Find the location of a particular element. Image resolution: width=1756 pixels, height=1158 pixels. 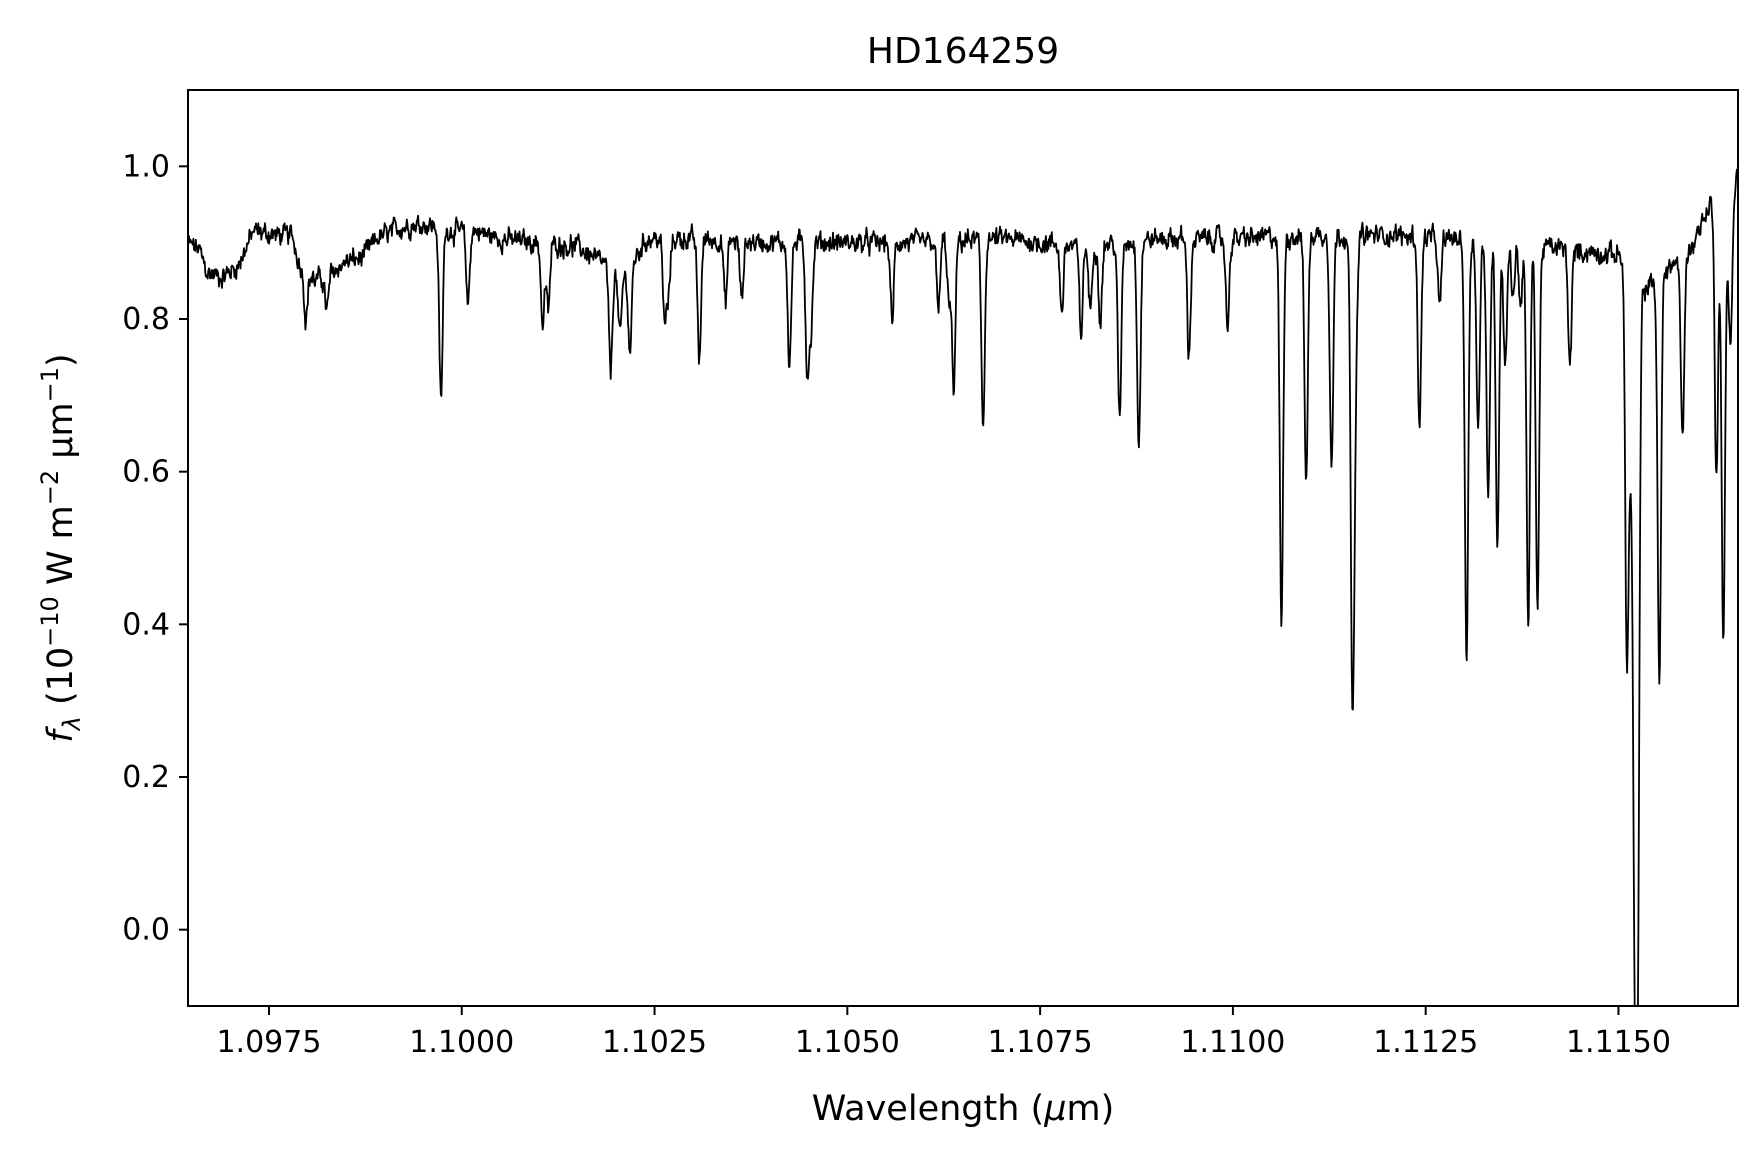

y-axis-label-lambda: λ is located at coordinates (72, 724).